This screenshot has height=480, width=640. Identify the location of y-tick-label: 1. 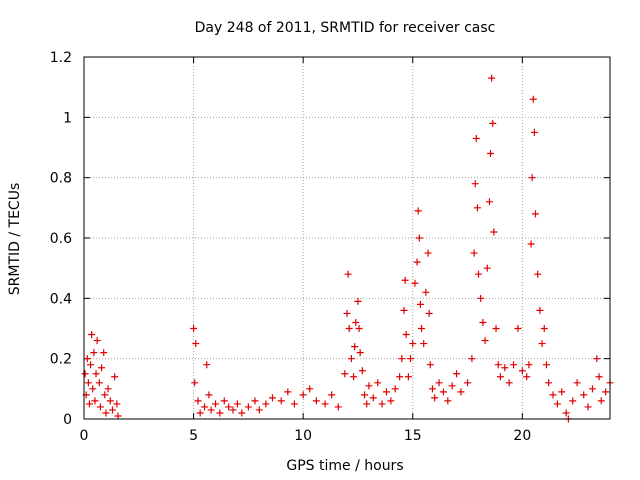
(67, 118).